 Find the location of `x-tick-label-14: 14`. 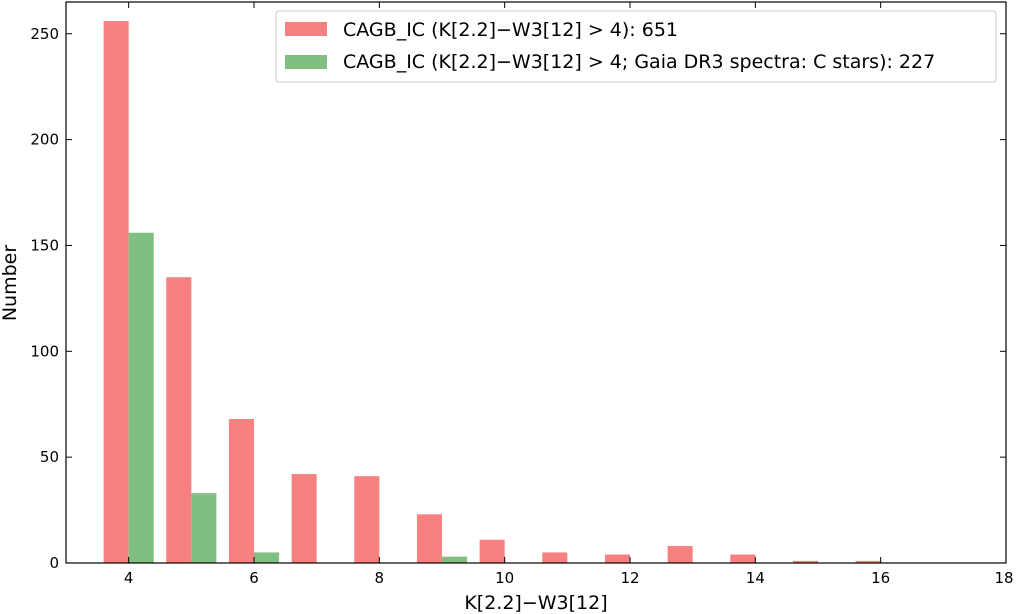

x-tick-label-14: 14 is located at coordinates (755, 578).